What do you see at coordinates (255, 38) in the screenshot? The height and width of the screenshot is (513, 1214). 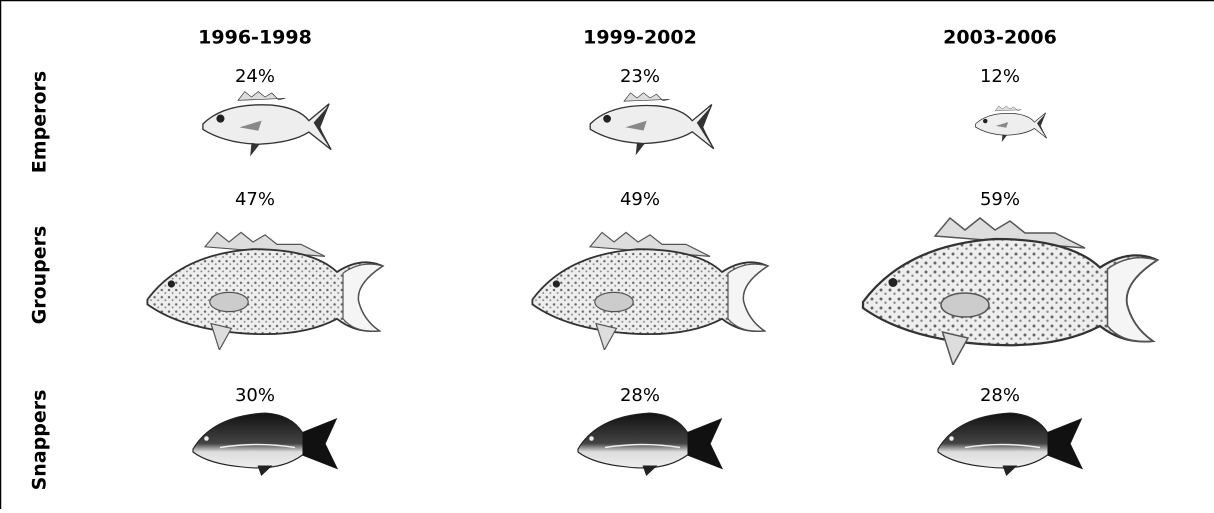 I see `column-header: 1996-1998` at bounding box center [255, 38].